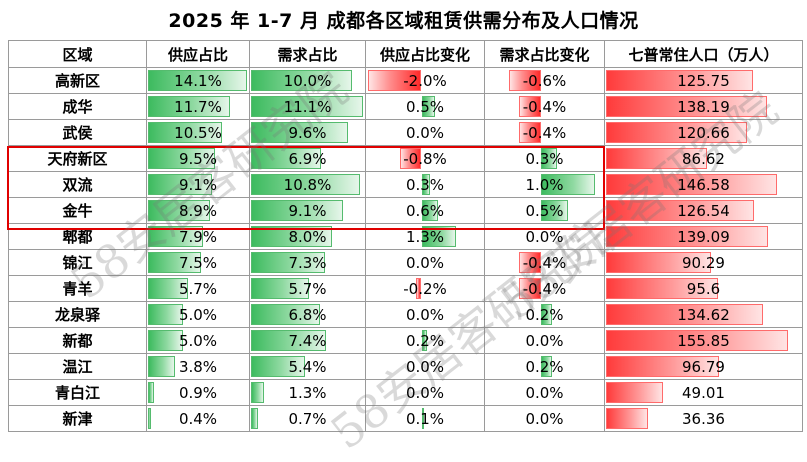 The image size is (807, 462). I want to click on cell-value: 10.8%, so click(307, 184).